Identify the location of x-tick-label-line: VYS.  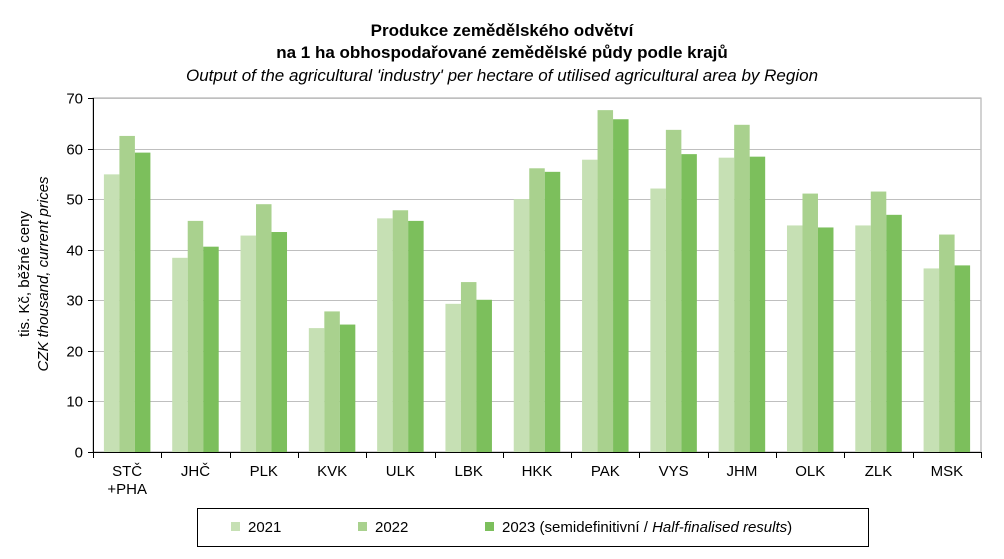
(674, 471).